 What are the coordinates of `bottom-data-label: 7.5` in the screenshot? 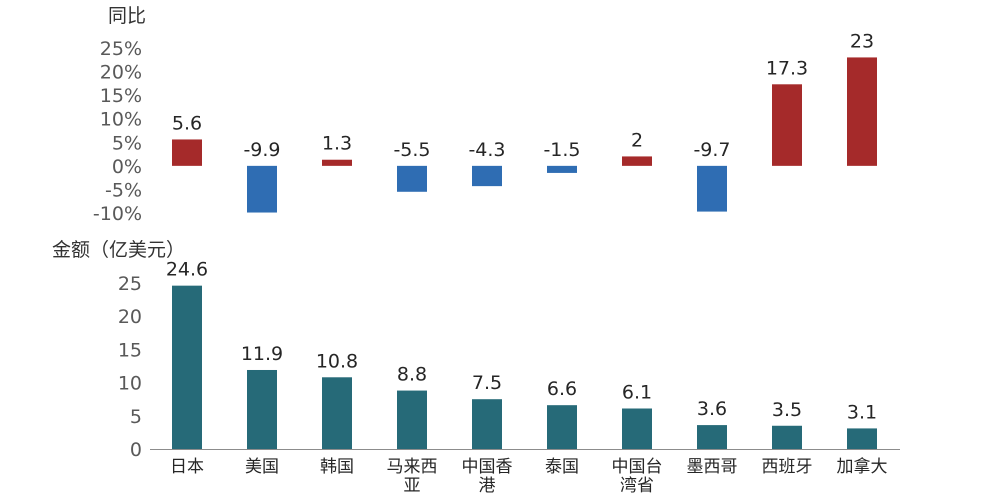 It's located at (487, 383).